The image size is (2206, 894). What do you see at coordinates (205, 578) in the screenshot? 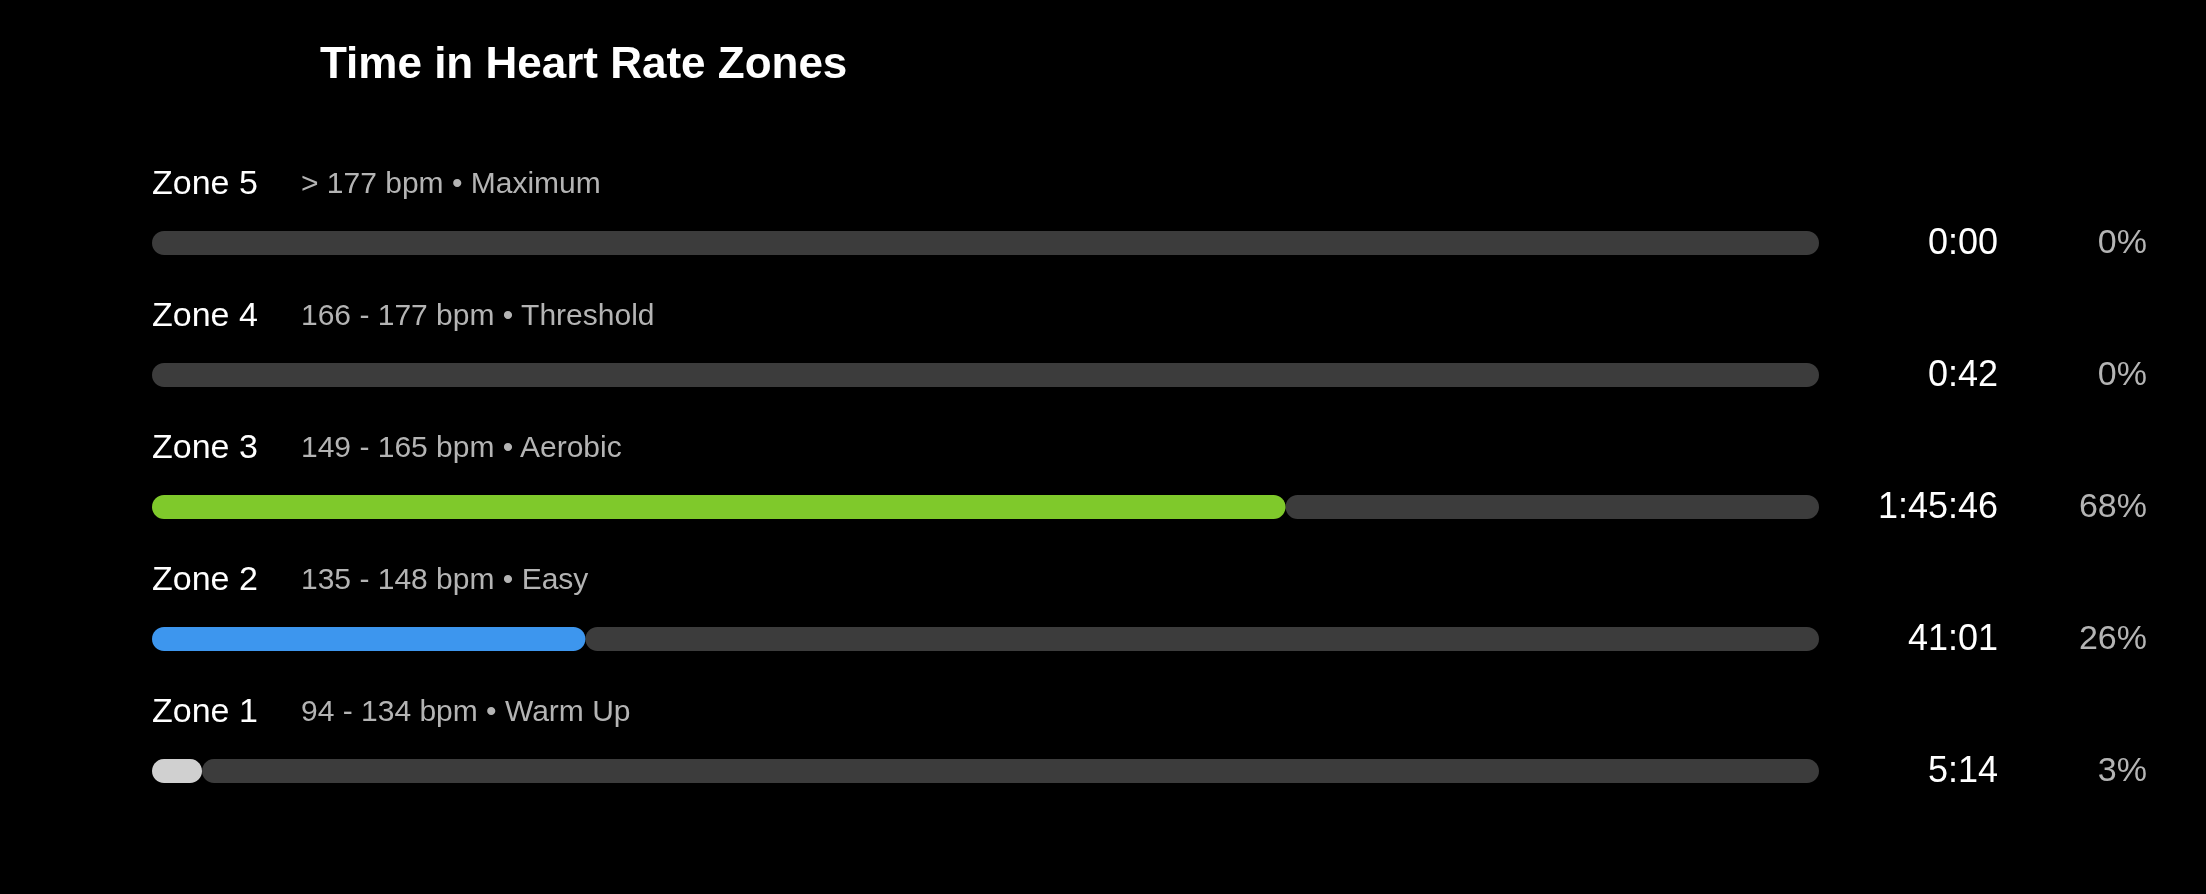
I see `y-tick-label: Zone 2` at bounding box center [205, 578].